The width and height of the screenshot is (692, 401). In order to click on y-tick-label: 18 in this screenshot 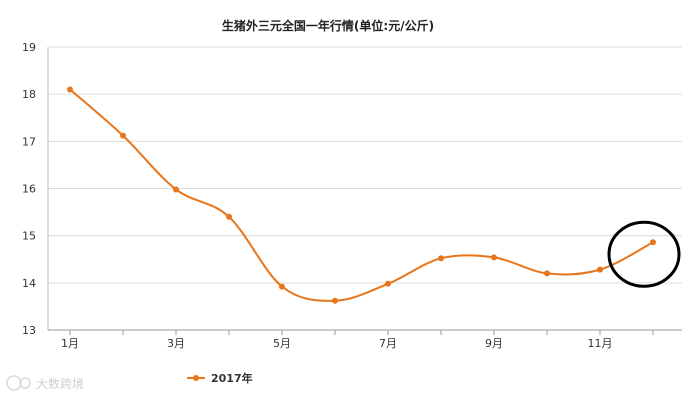, I will do `click(29, 94)`.